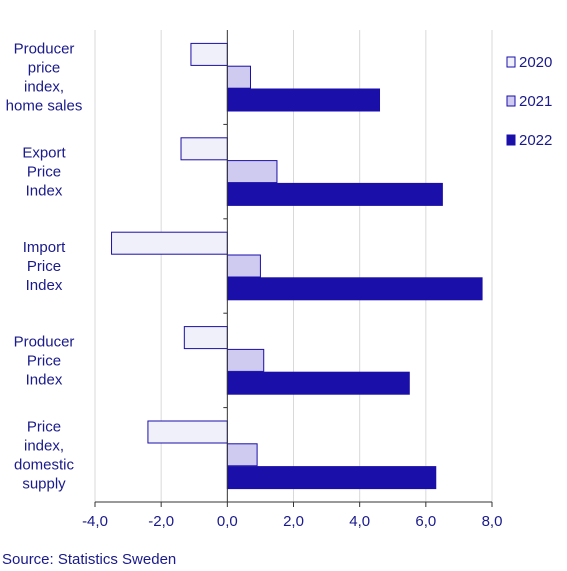  Describe the element at coordinates (44, 247) in the screenshot. I see `category-label: Import` at that location.